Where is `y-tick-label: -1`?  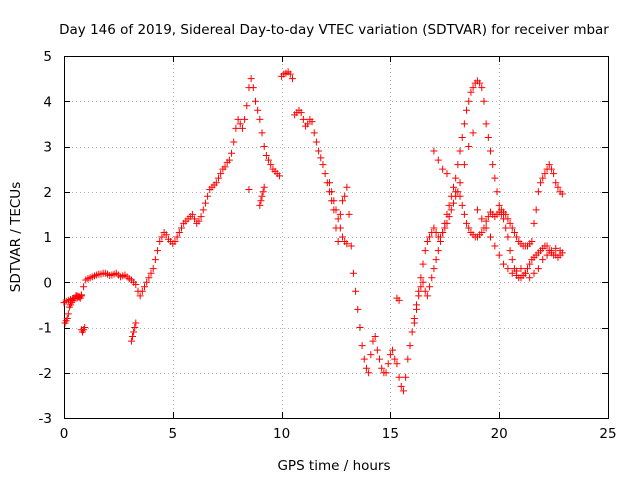
y-tick-label: -1 is located at coordinates (45, 329).